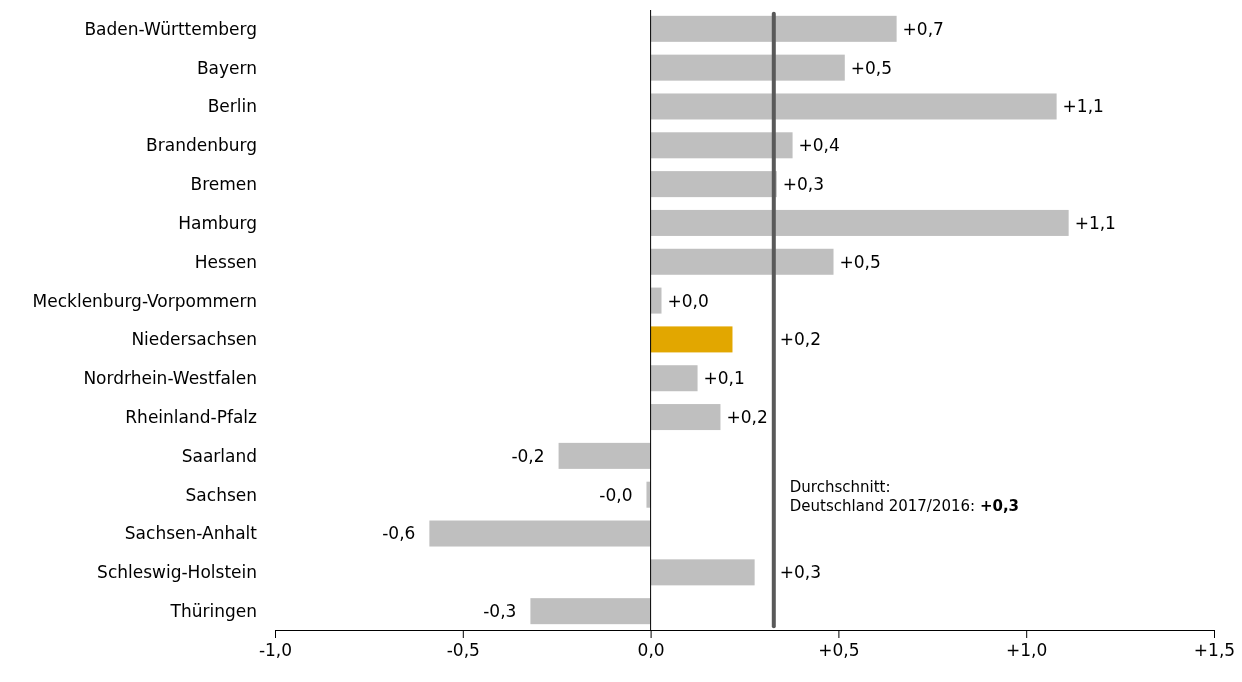  Describe the element at coordinates (839, 650) in the screenshot. I see `x-tick-label: +0,5` at that location.